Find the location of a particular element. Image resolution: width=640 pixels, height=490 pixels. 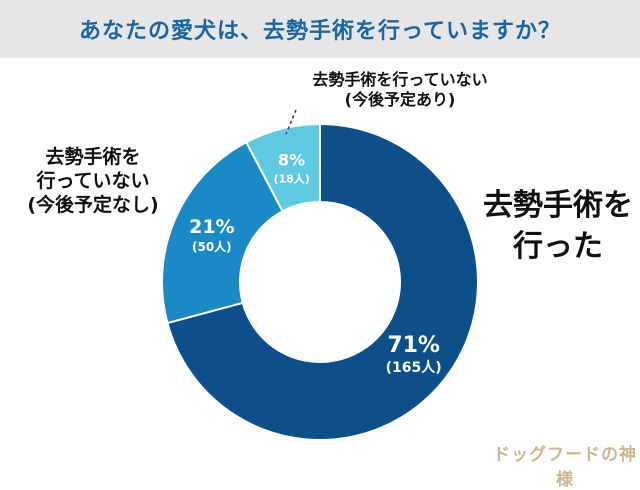

callout-planned: 去勢手術を行っていない (今後予定あり) is located at coordinates (400, 90).